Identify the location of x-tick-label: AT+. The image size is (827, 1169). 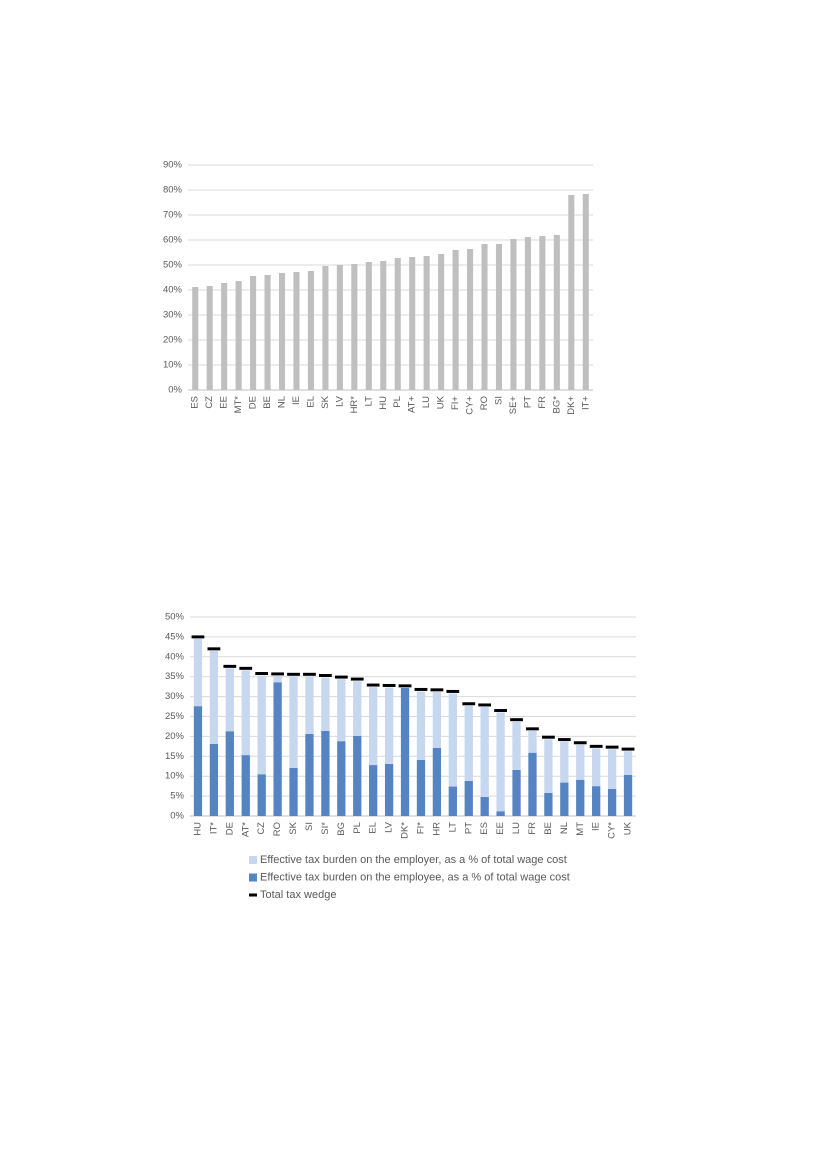
(412, 404).